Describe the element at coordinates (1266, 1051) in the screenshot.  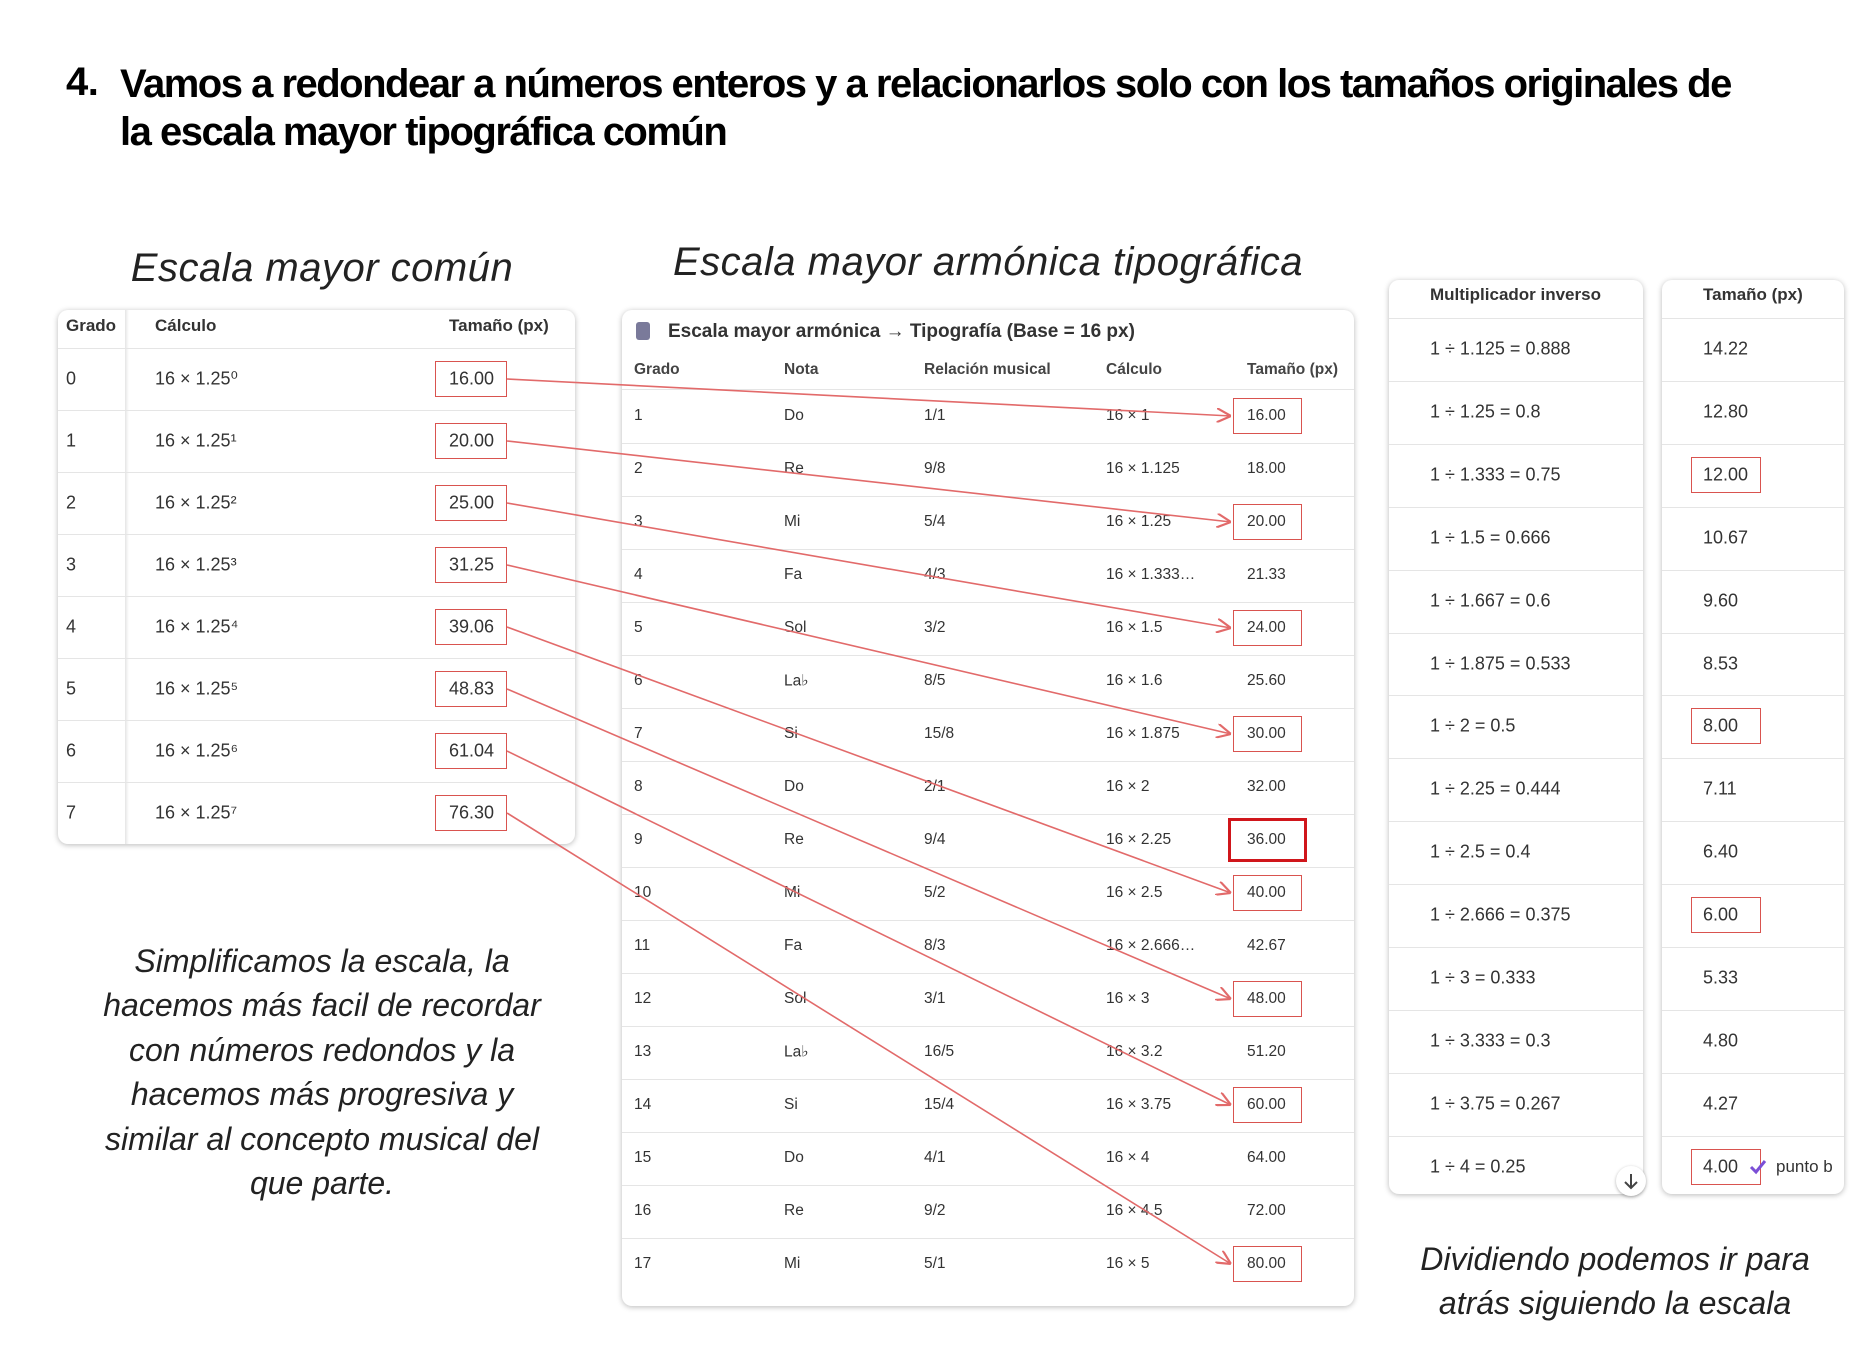
I see `table-cell: 51.20` at that location.